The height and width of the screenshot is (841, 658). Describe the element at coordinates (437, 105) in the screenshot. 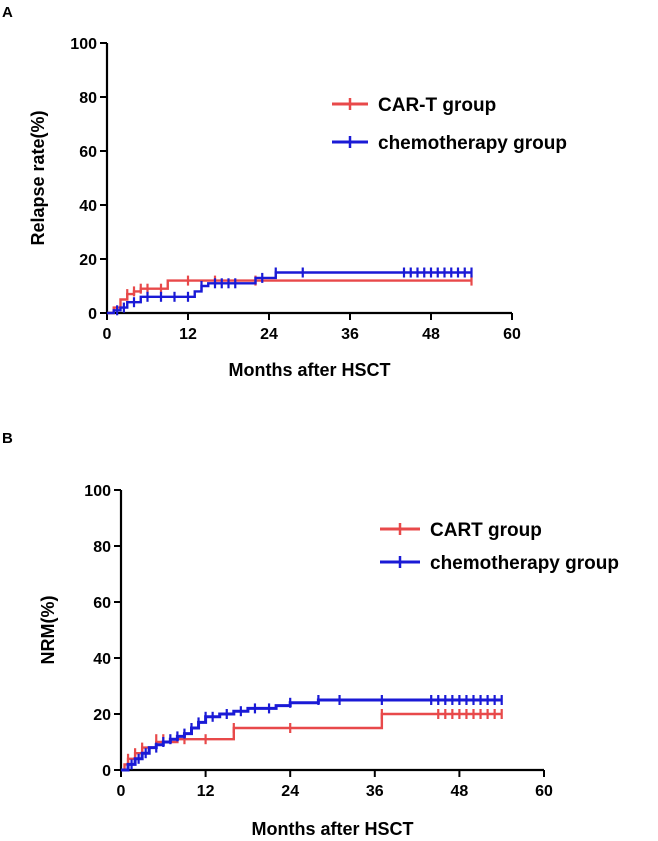

I see `legend-label-cart: CAR-T group` at that location.